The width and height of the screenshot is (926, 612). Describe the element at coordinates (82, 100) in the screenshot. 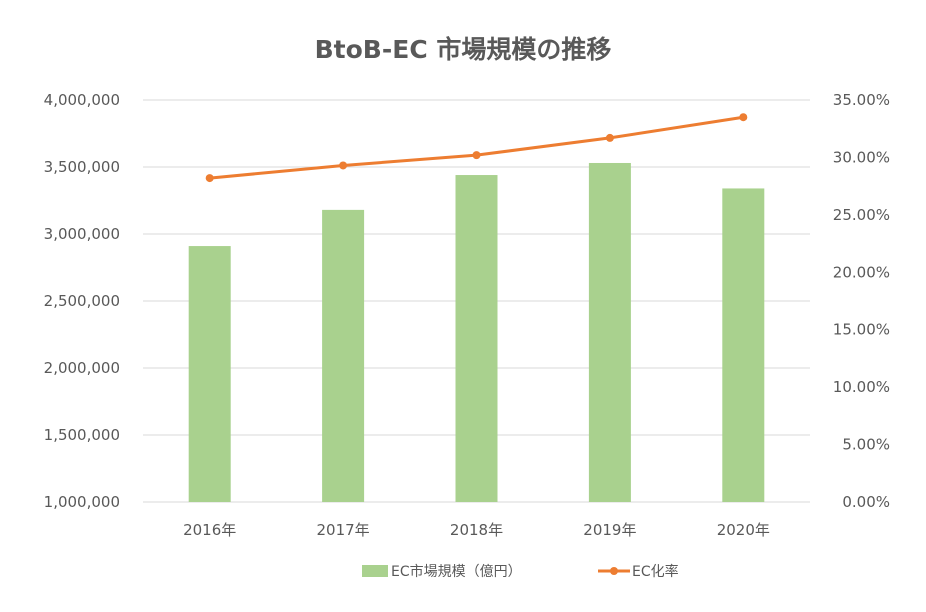

I see `y-left-tick-label: 4,000,000` at that location.